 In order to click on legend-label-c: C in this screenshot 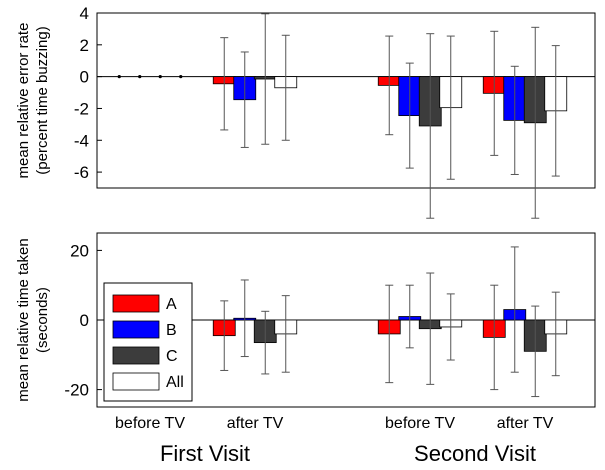, I will do `click(172, 356)`.